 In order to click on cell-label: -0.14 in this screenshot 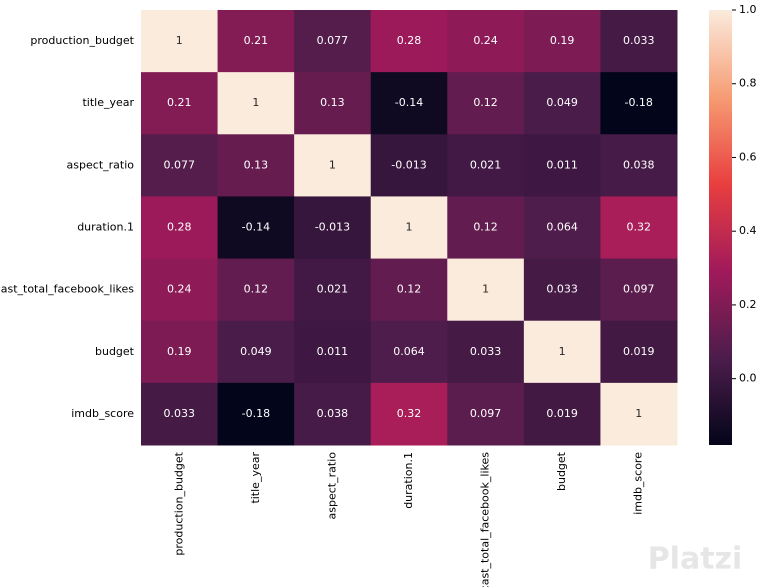, I will do `click(409, 102)`.